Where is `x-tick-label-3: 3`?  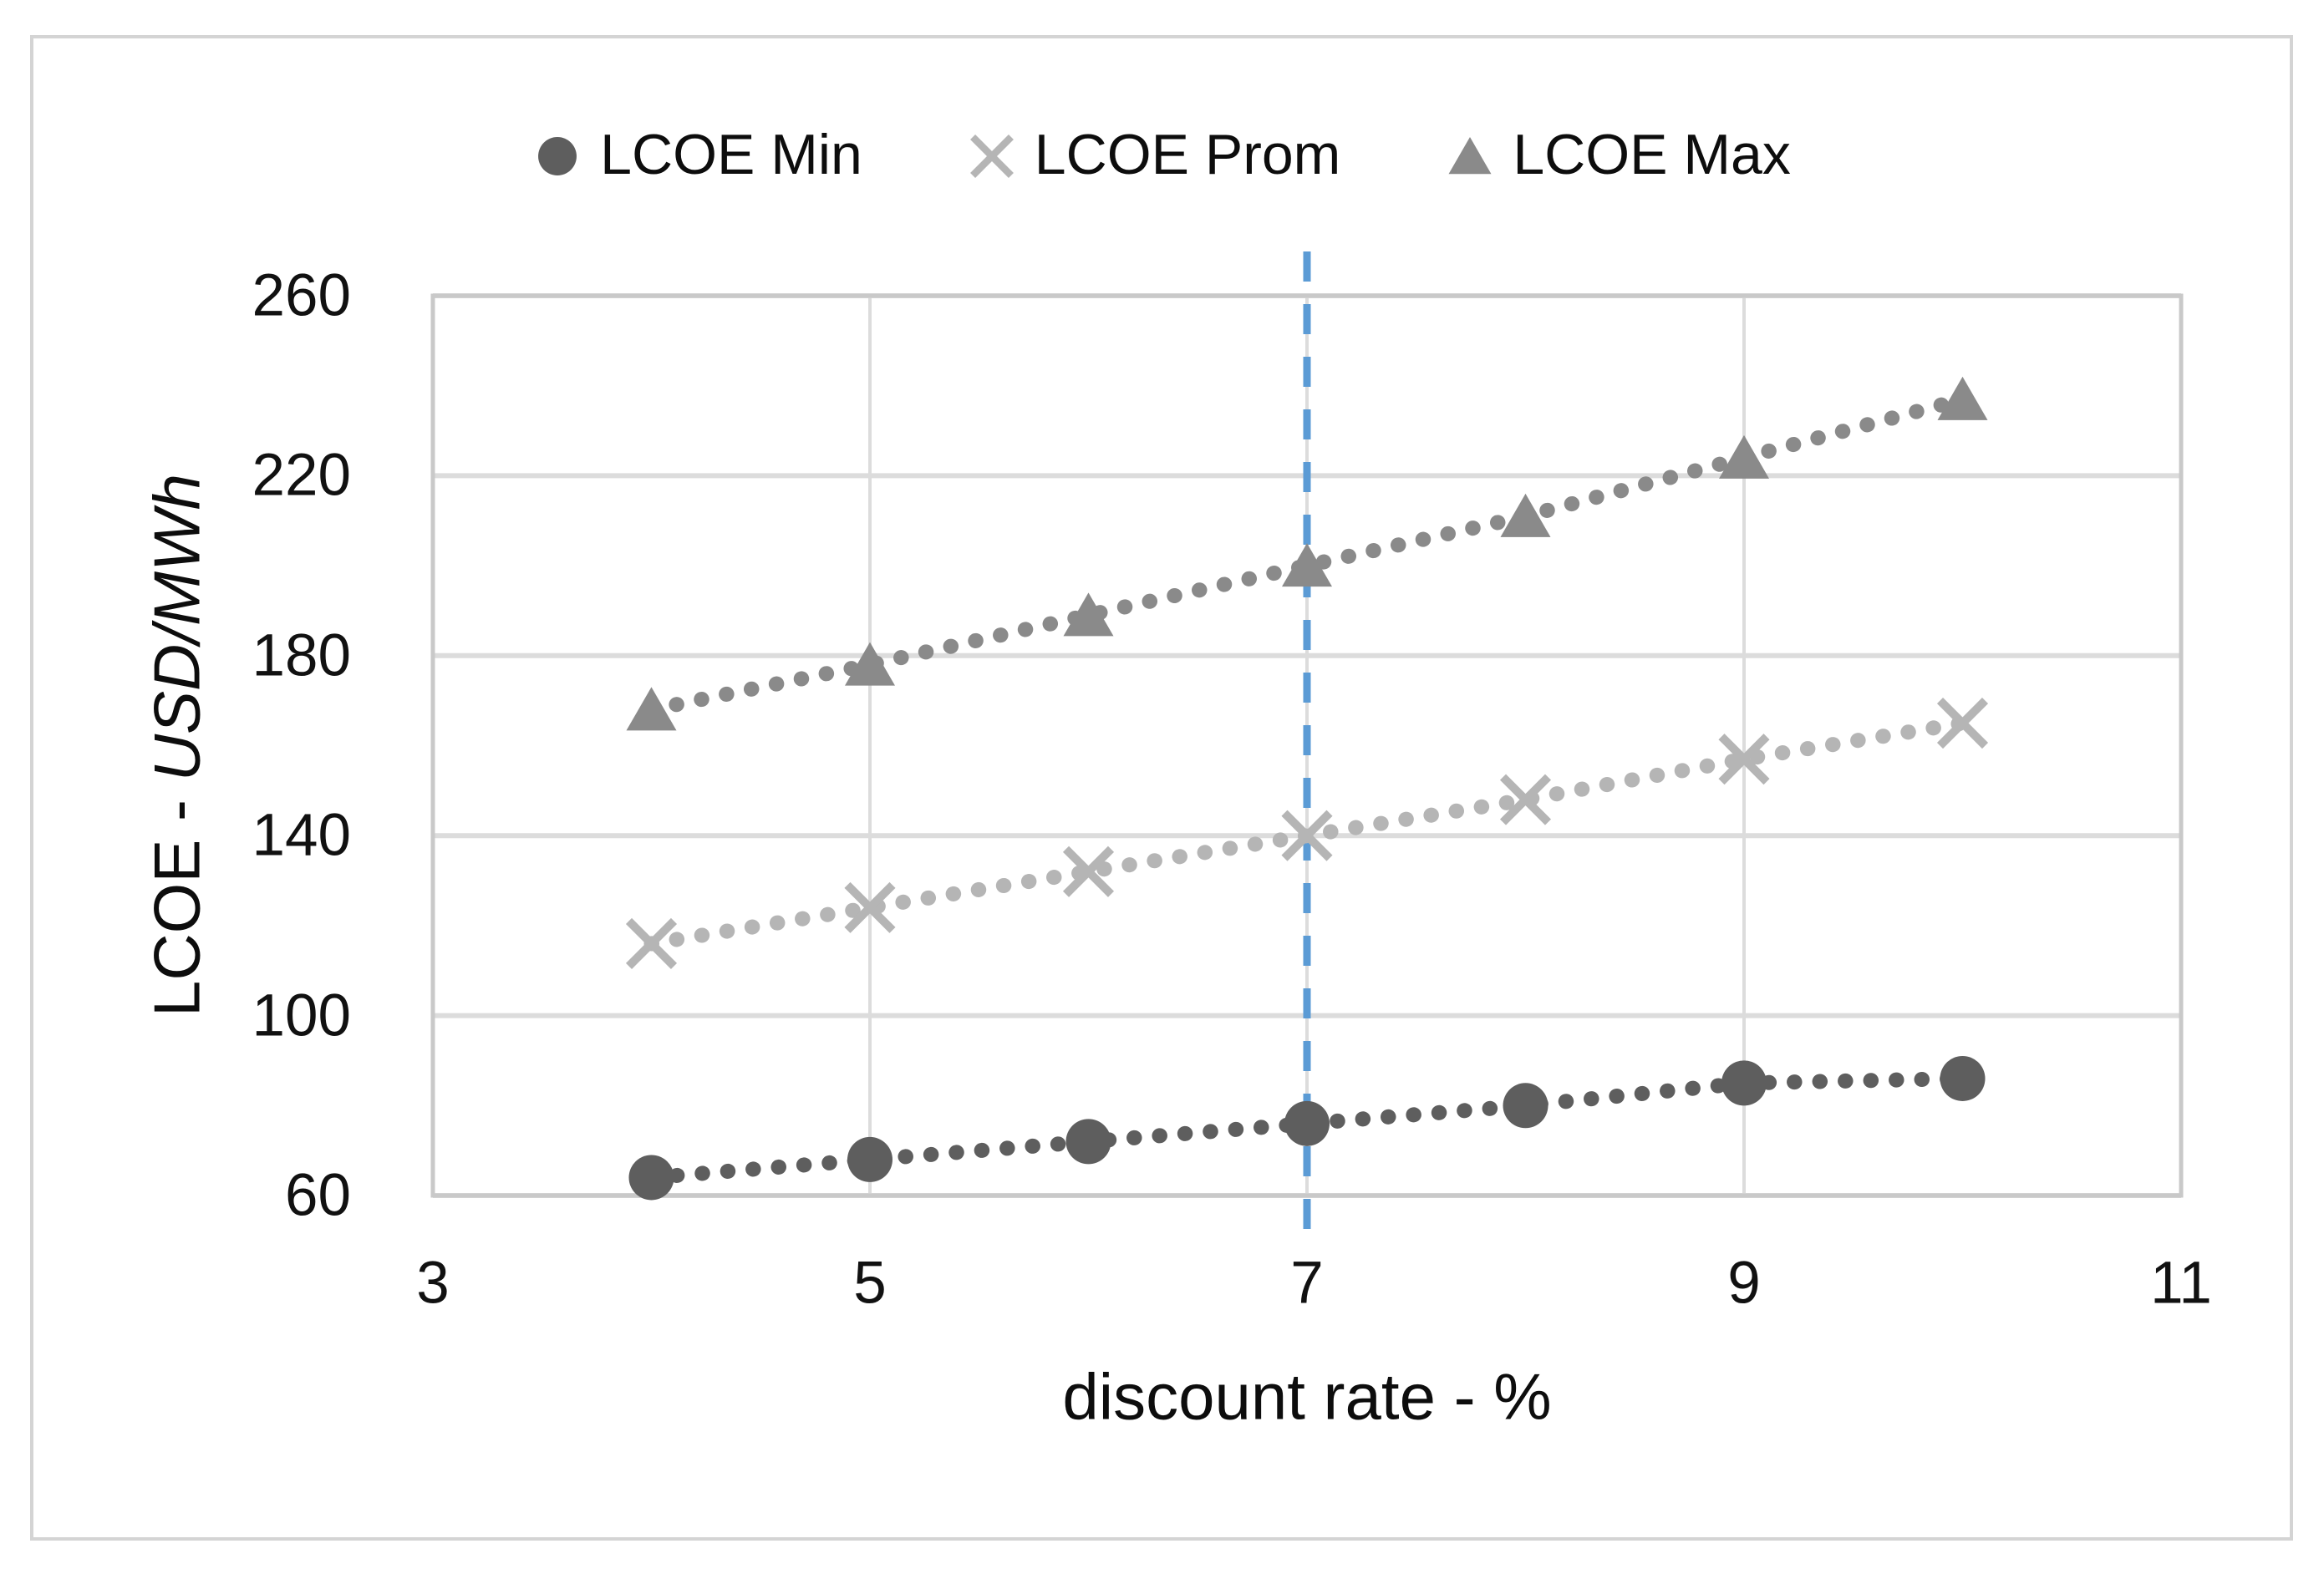 x-tick-label-3: 3 is located at coordinates (433, 1283).